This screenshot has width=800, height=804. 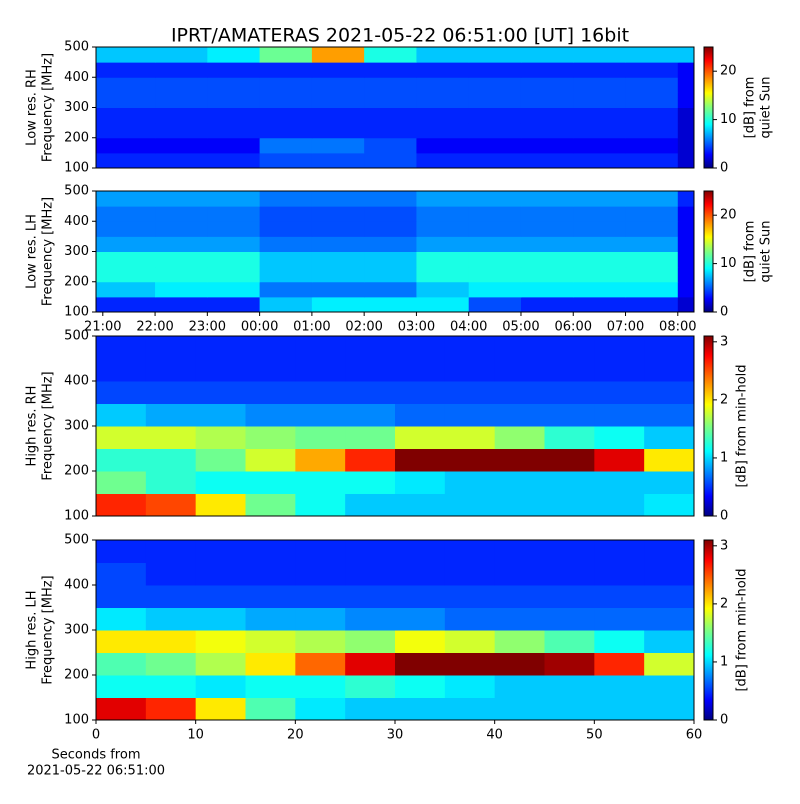 I want to click on y-axis-label: High res. RH, so click(x=32, y=426).